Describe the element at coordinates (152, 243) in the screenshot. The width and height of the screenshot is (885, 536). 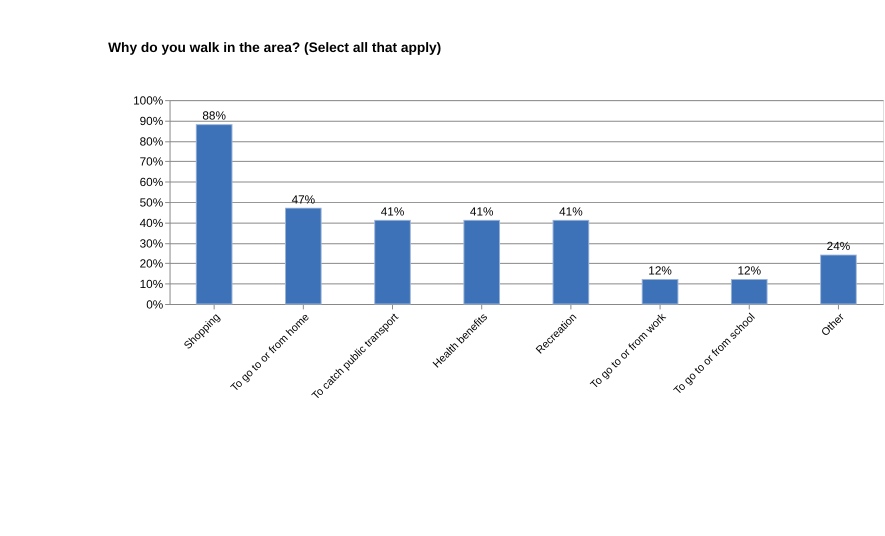
I see `y-tick-label: 30%` at that location.